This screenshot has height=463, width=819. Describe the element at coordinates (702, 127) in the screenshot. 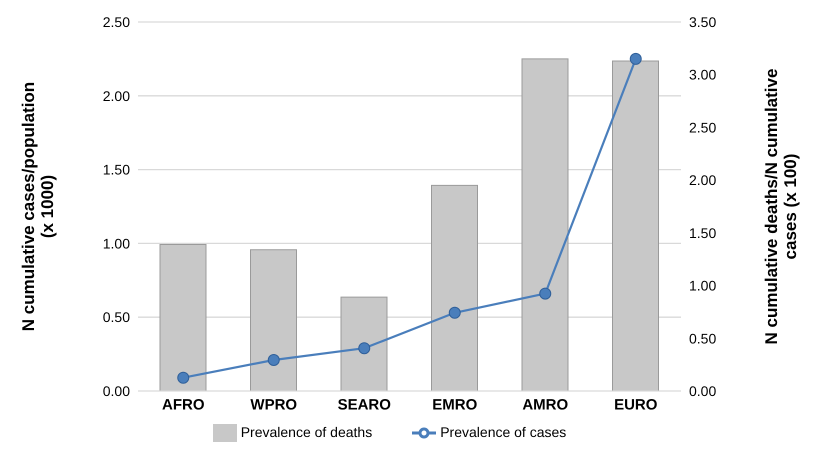

I see `y2-tick-label: 2.50` at that location.